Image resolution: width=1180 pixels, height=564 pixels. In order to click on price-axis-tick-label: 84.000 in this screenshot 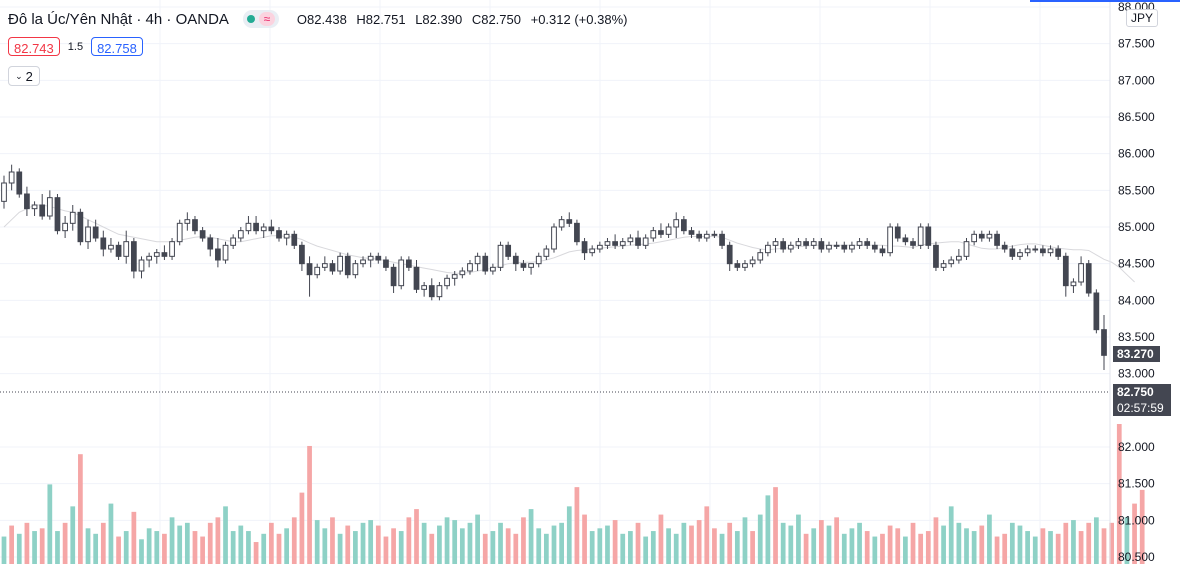, I will do `click(1136, 300)`.